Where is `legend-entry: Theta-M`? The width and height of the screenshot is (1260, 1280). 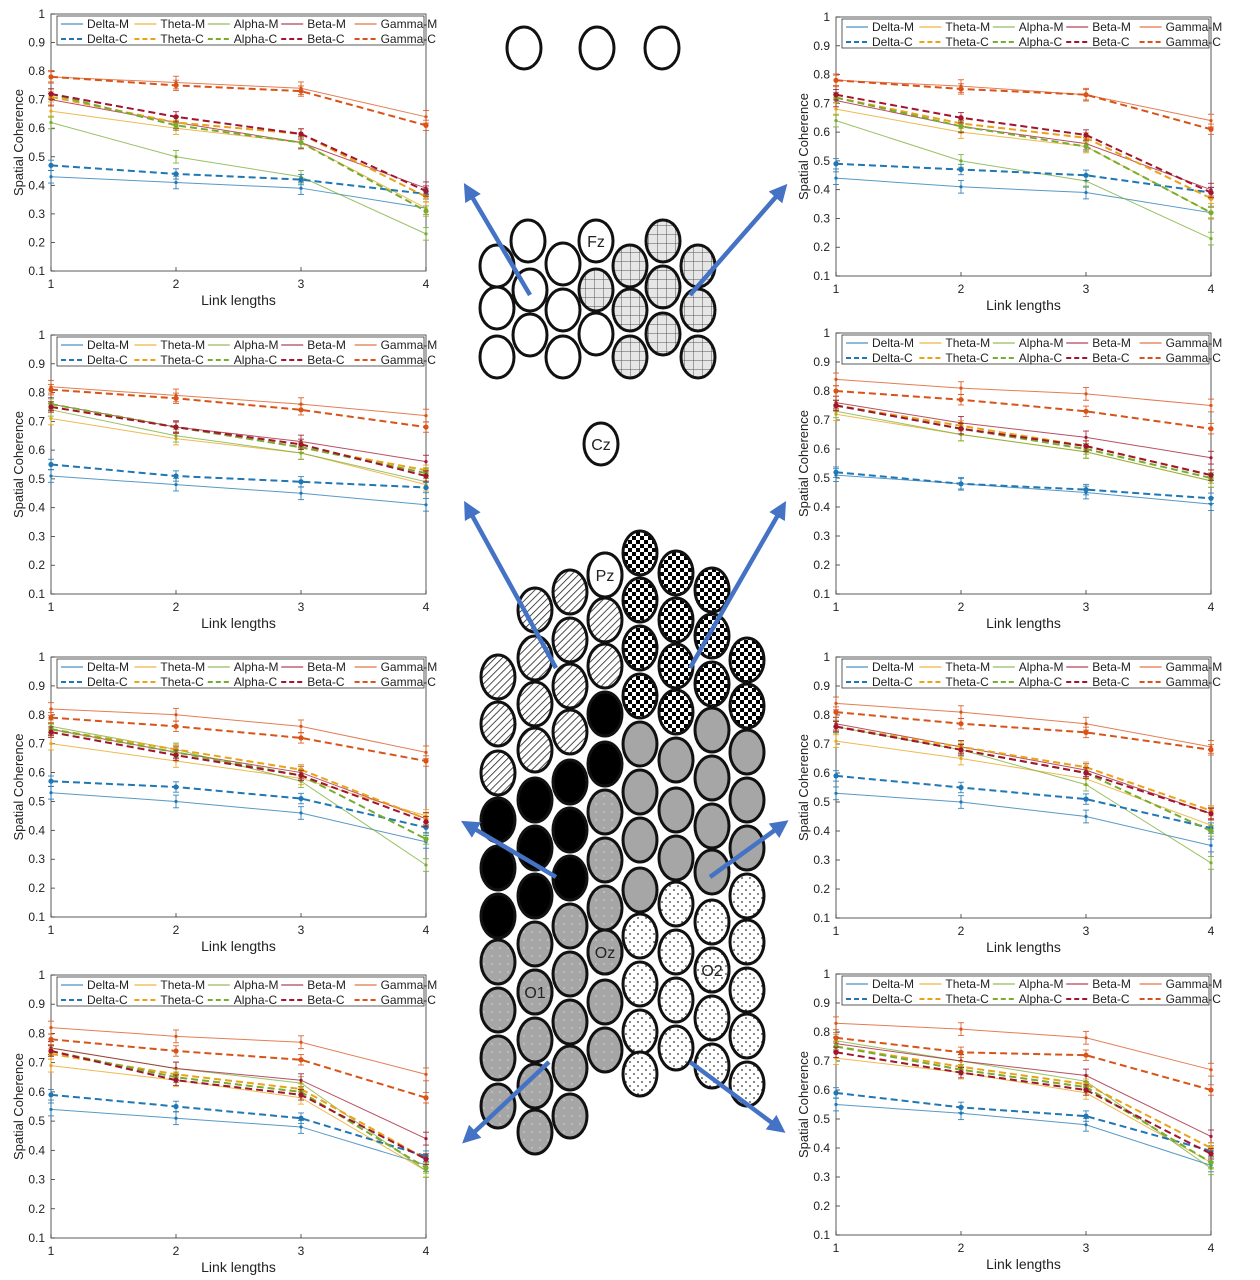 legend-entry: Theta-M is located at coordinates (967, 343).